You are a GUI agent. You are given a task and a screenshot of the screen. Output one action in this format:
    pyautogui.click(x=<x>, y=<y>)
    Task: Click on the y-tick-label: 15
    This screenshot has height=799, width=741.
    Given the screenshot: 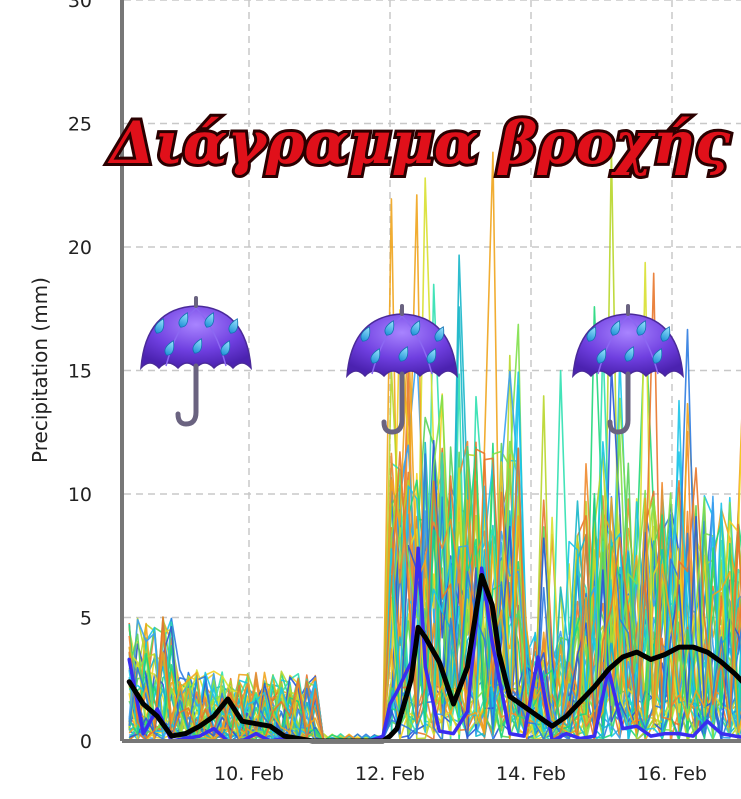 What is the action you would take?
    pyautogui.click(x=80, y=372)
    